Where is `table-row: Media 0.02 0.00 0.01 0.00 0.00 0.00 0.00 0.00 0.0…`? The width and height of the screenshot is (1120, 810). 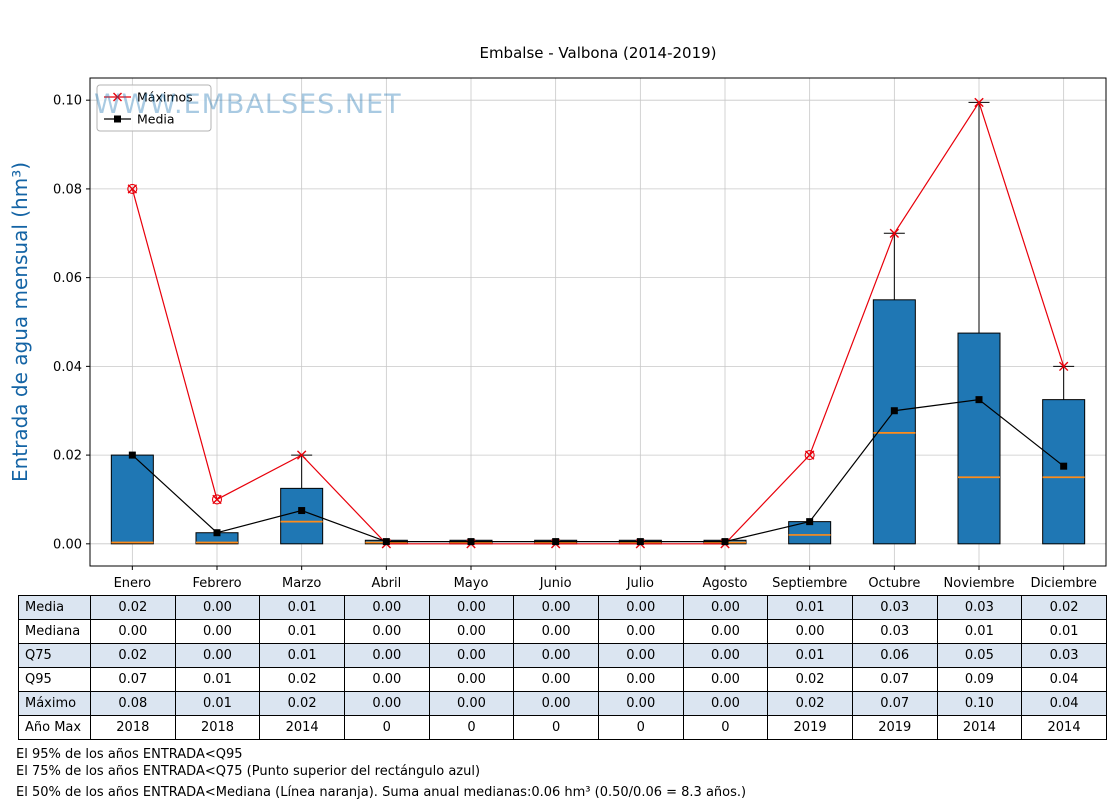
table-row: Media 0.02 0.00 0.01 0.00 0.00 0.00 0.00 0.00 0.0… is located at coordinates (562, 607).